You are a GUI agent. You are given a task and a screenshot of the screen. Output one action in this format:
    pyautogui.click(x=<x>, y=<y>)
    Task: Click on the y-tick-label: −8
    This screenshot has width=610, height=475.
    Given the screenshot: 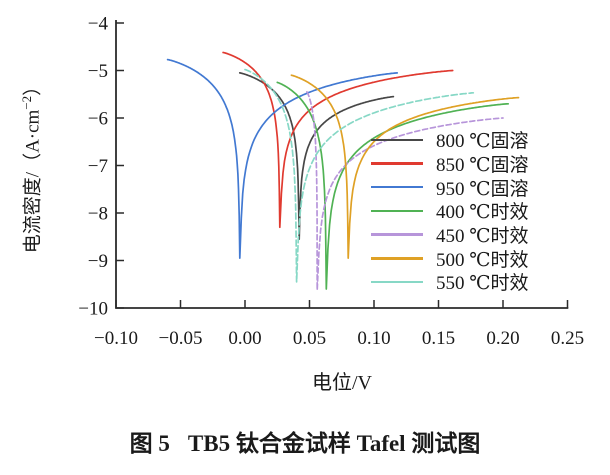 What is the action you would take?
    pyautogui.click(x=98, y=214)
    